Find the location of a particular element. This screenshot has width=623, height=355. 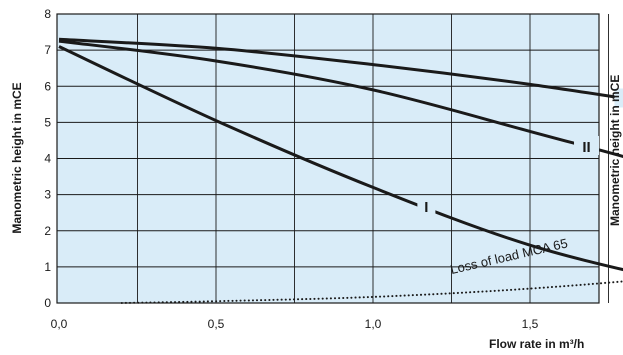

x-tick-label: 0,0 is located at coordinates (59, 324).